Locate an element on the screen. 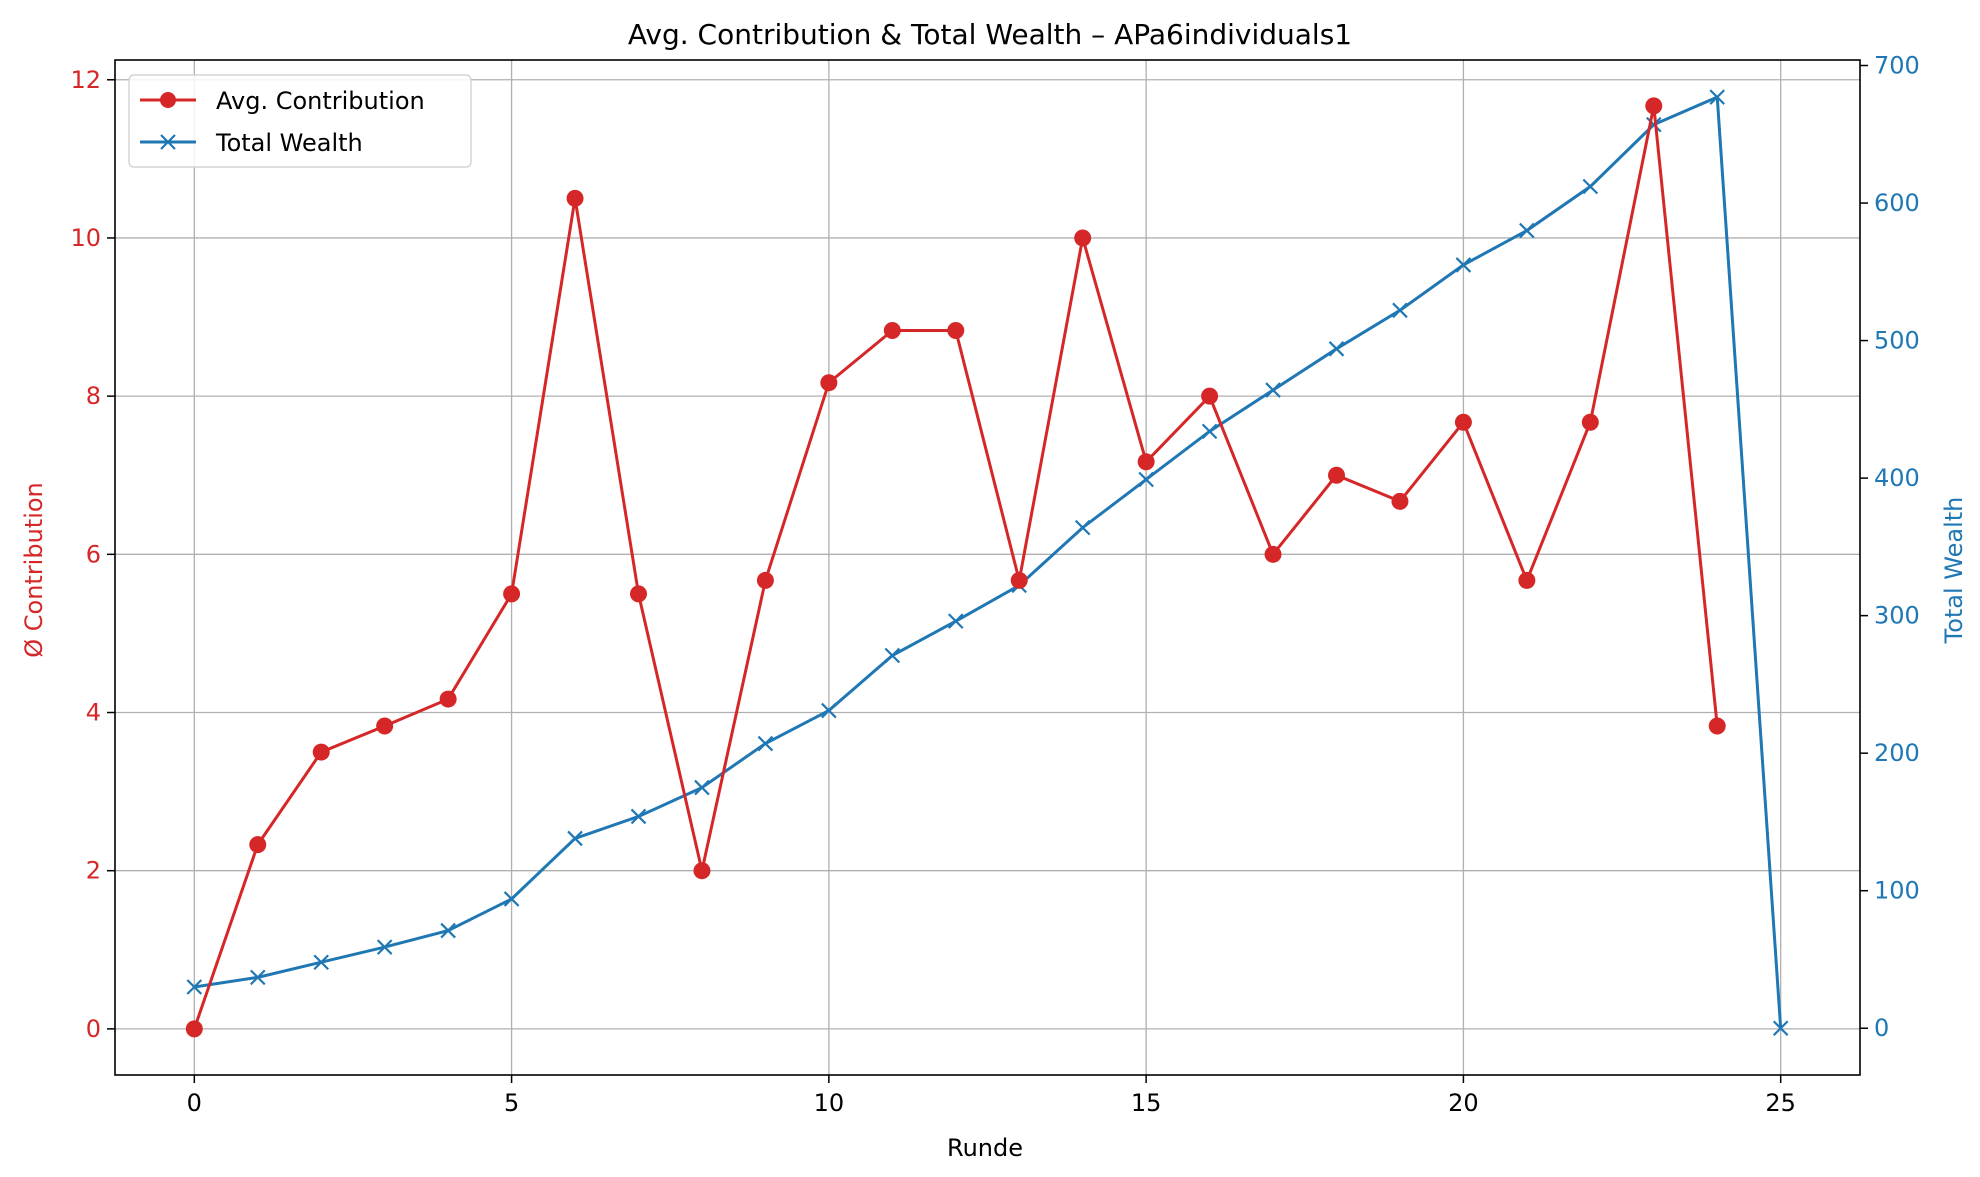 This screenshot has height=1177, width=1980. left-y-tick-label: 12 is located at coordinates (85, 80).